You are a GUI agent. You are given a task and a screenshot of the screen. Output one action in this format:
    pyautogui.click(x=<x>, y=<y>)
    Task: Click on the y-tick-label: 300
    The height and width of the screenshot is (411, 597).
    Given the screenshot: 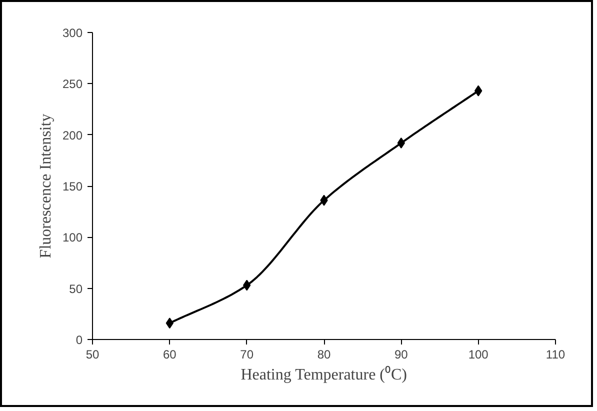 What is the action you would take?
    pyautogui.click(x=72, y=33)
    